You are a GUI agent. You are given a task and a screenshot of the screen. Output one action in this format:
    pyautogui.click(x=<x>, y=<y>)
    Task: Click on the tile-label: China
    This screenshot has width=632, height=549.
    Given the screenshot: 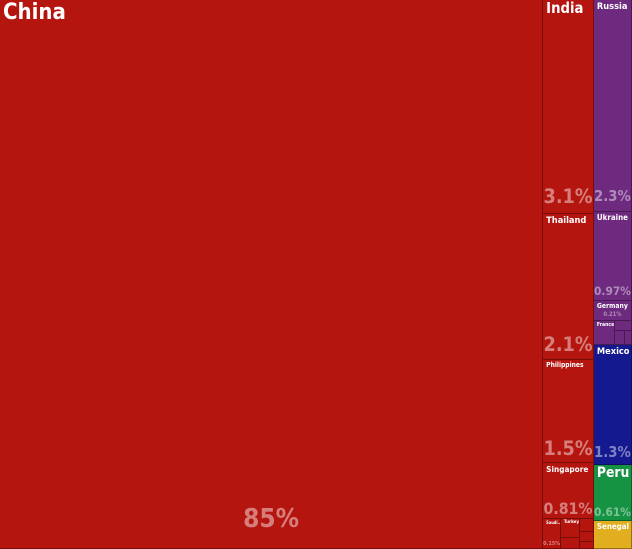 What is the action you would take?
    pyautogui.click(x=34, y=12)
    